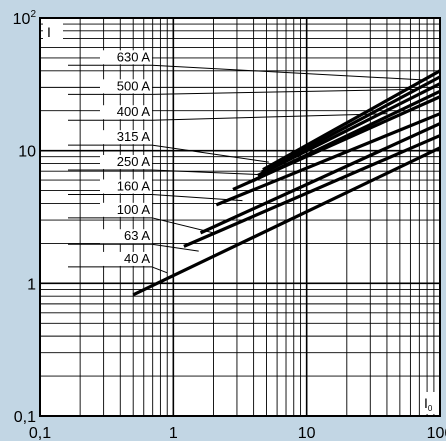  What do you see at coordinates (289, 72) in the screenshot?
I see `series-leader-630-a` at bounding box center [289, 72].